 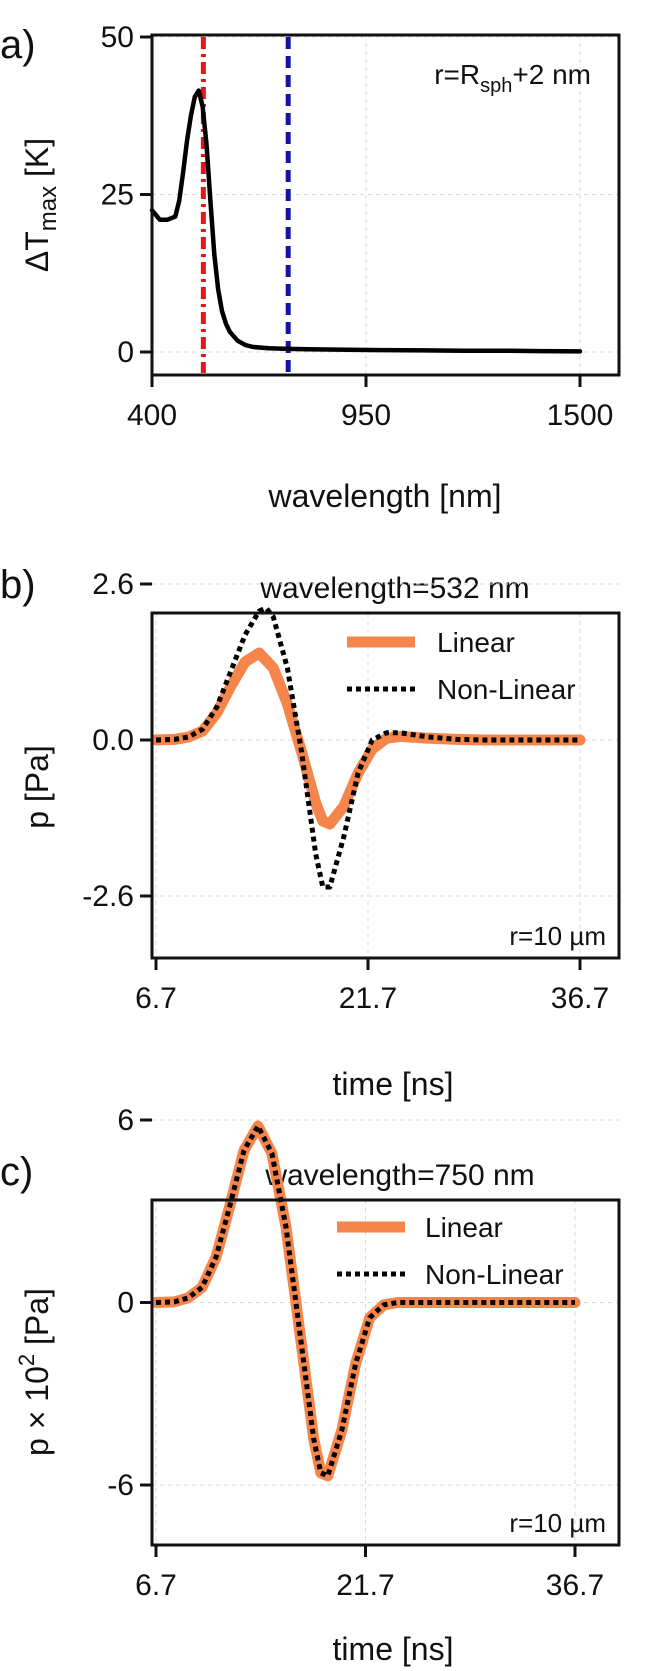 I want to click on panel-b-frame, so click(x=385, y=785).